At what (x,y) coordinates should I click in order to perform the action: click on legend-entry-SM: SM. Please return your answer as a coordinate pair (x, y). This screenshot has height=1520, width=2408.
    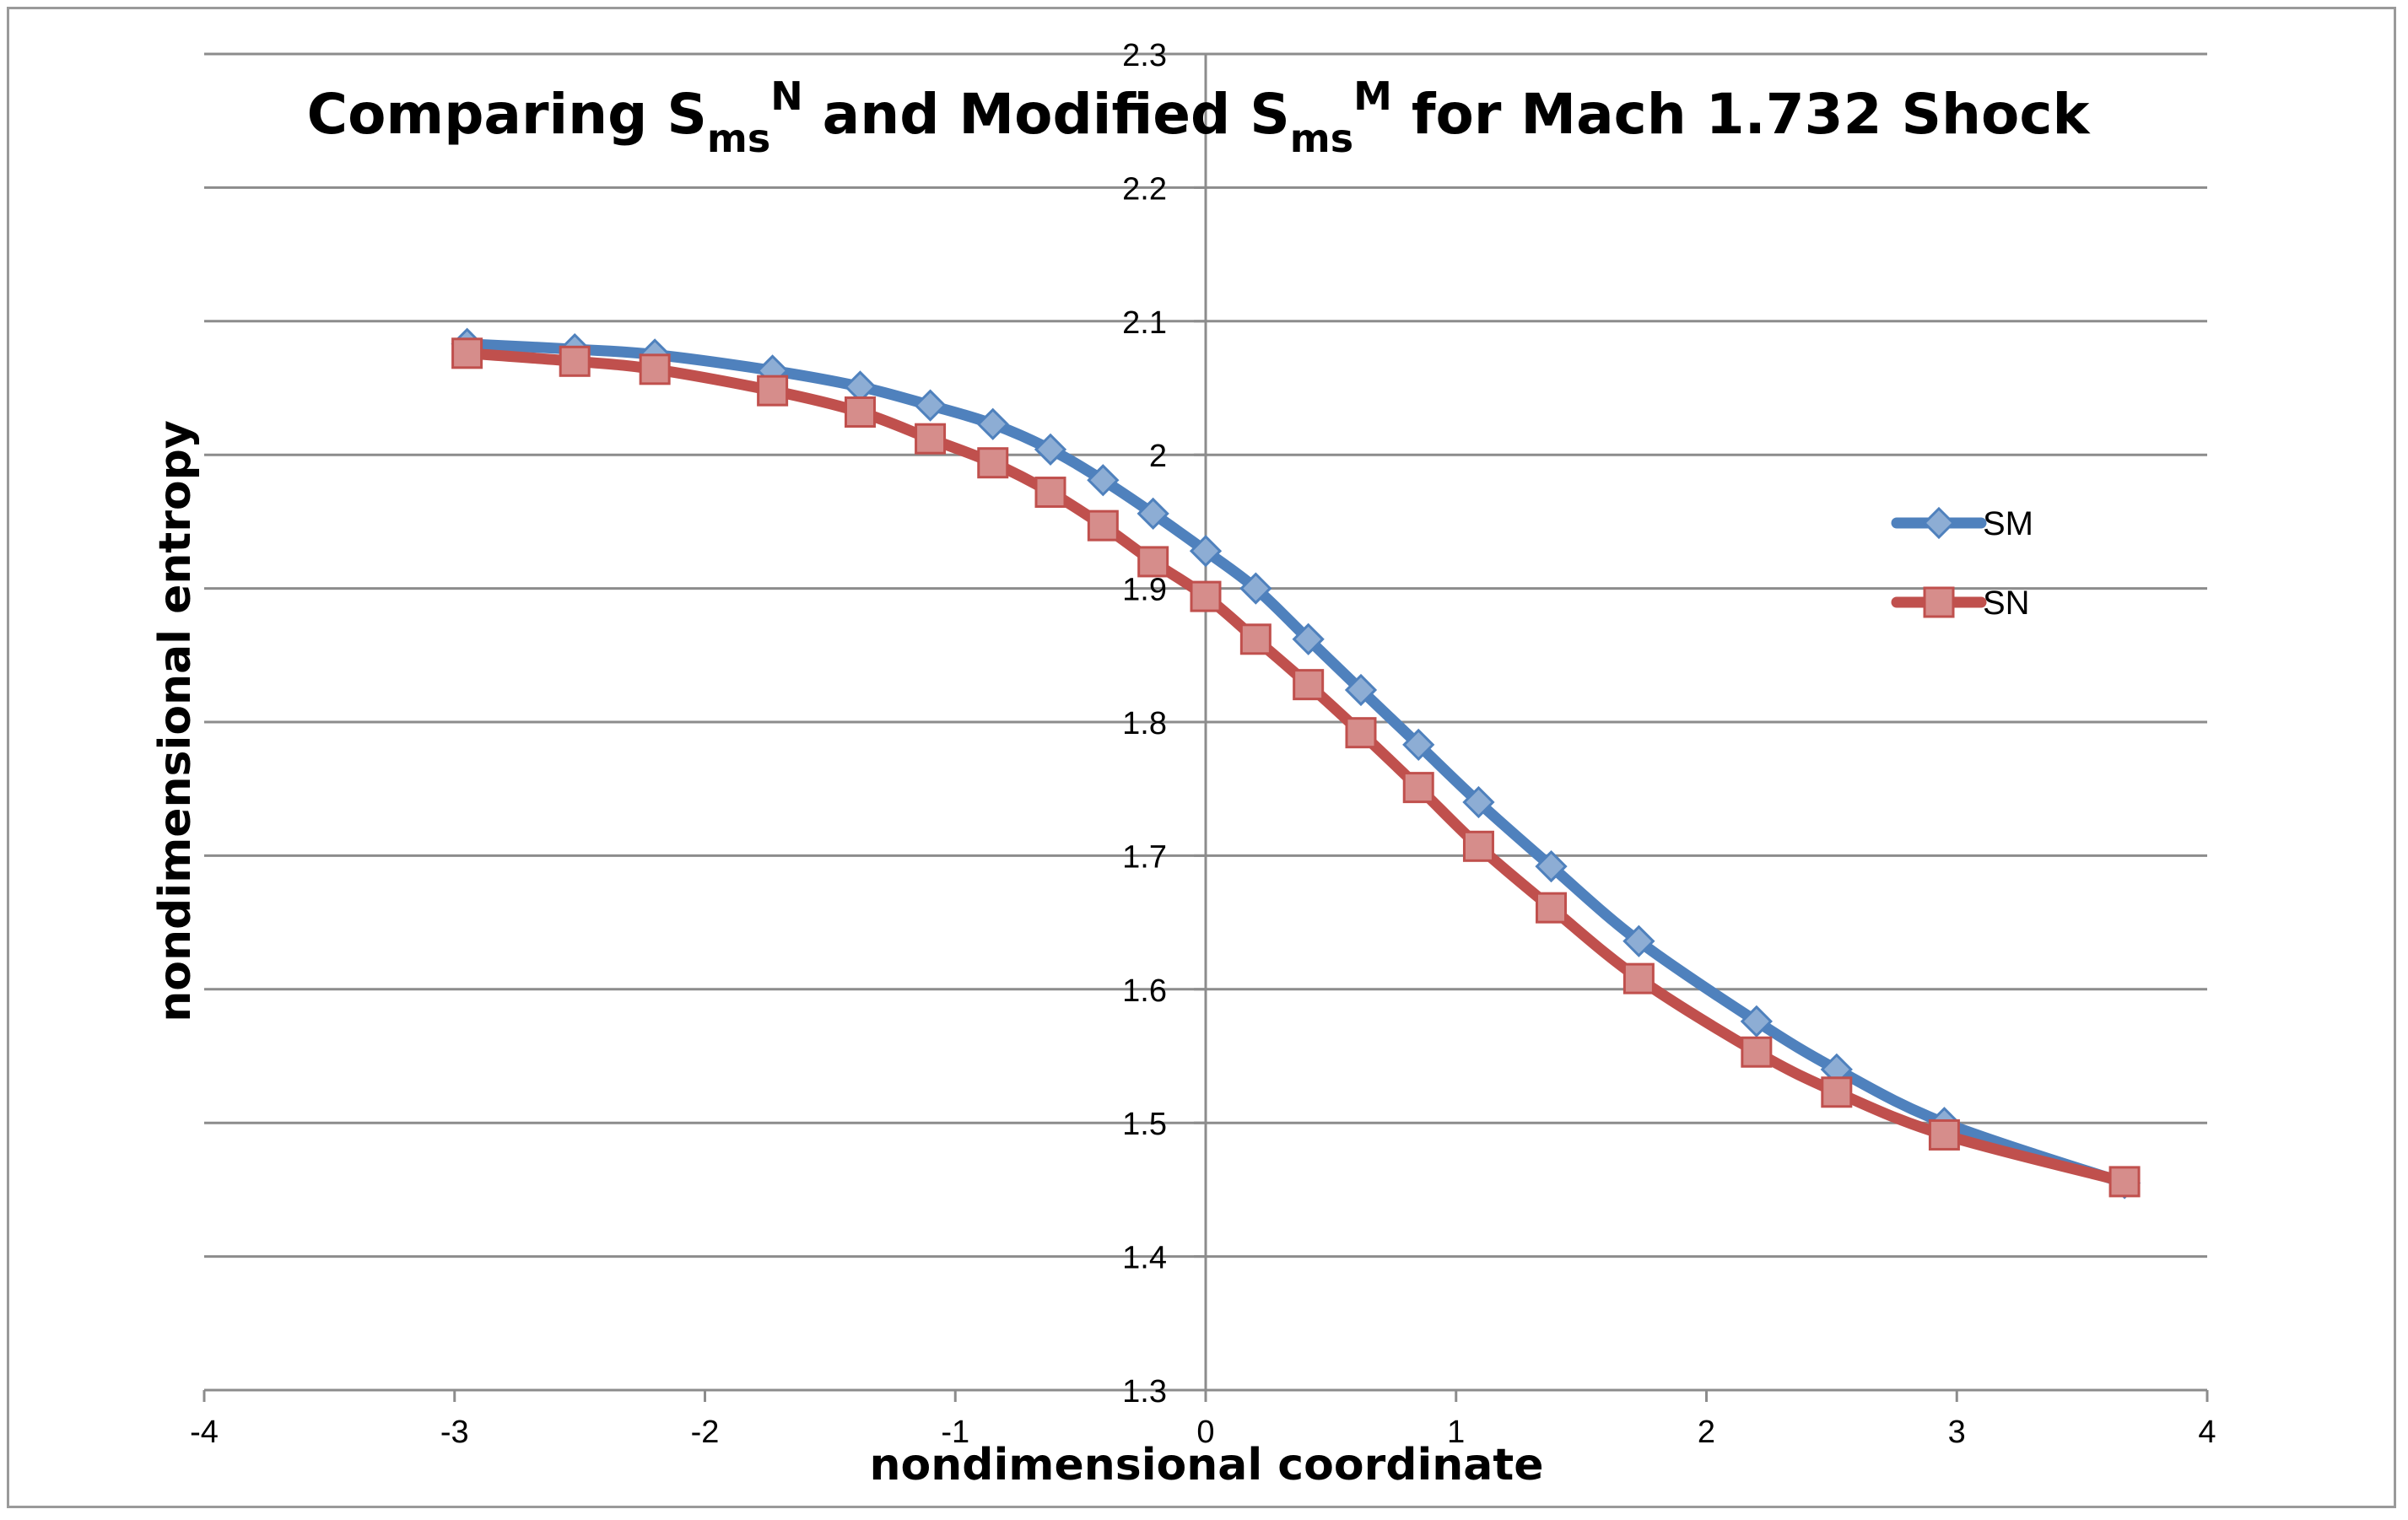
    Looking at the image, I should click on (1962, 523).